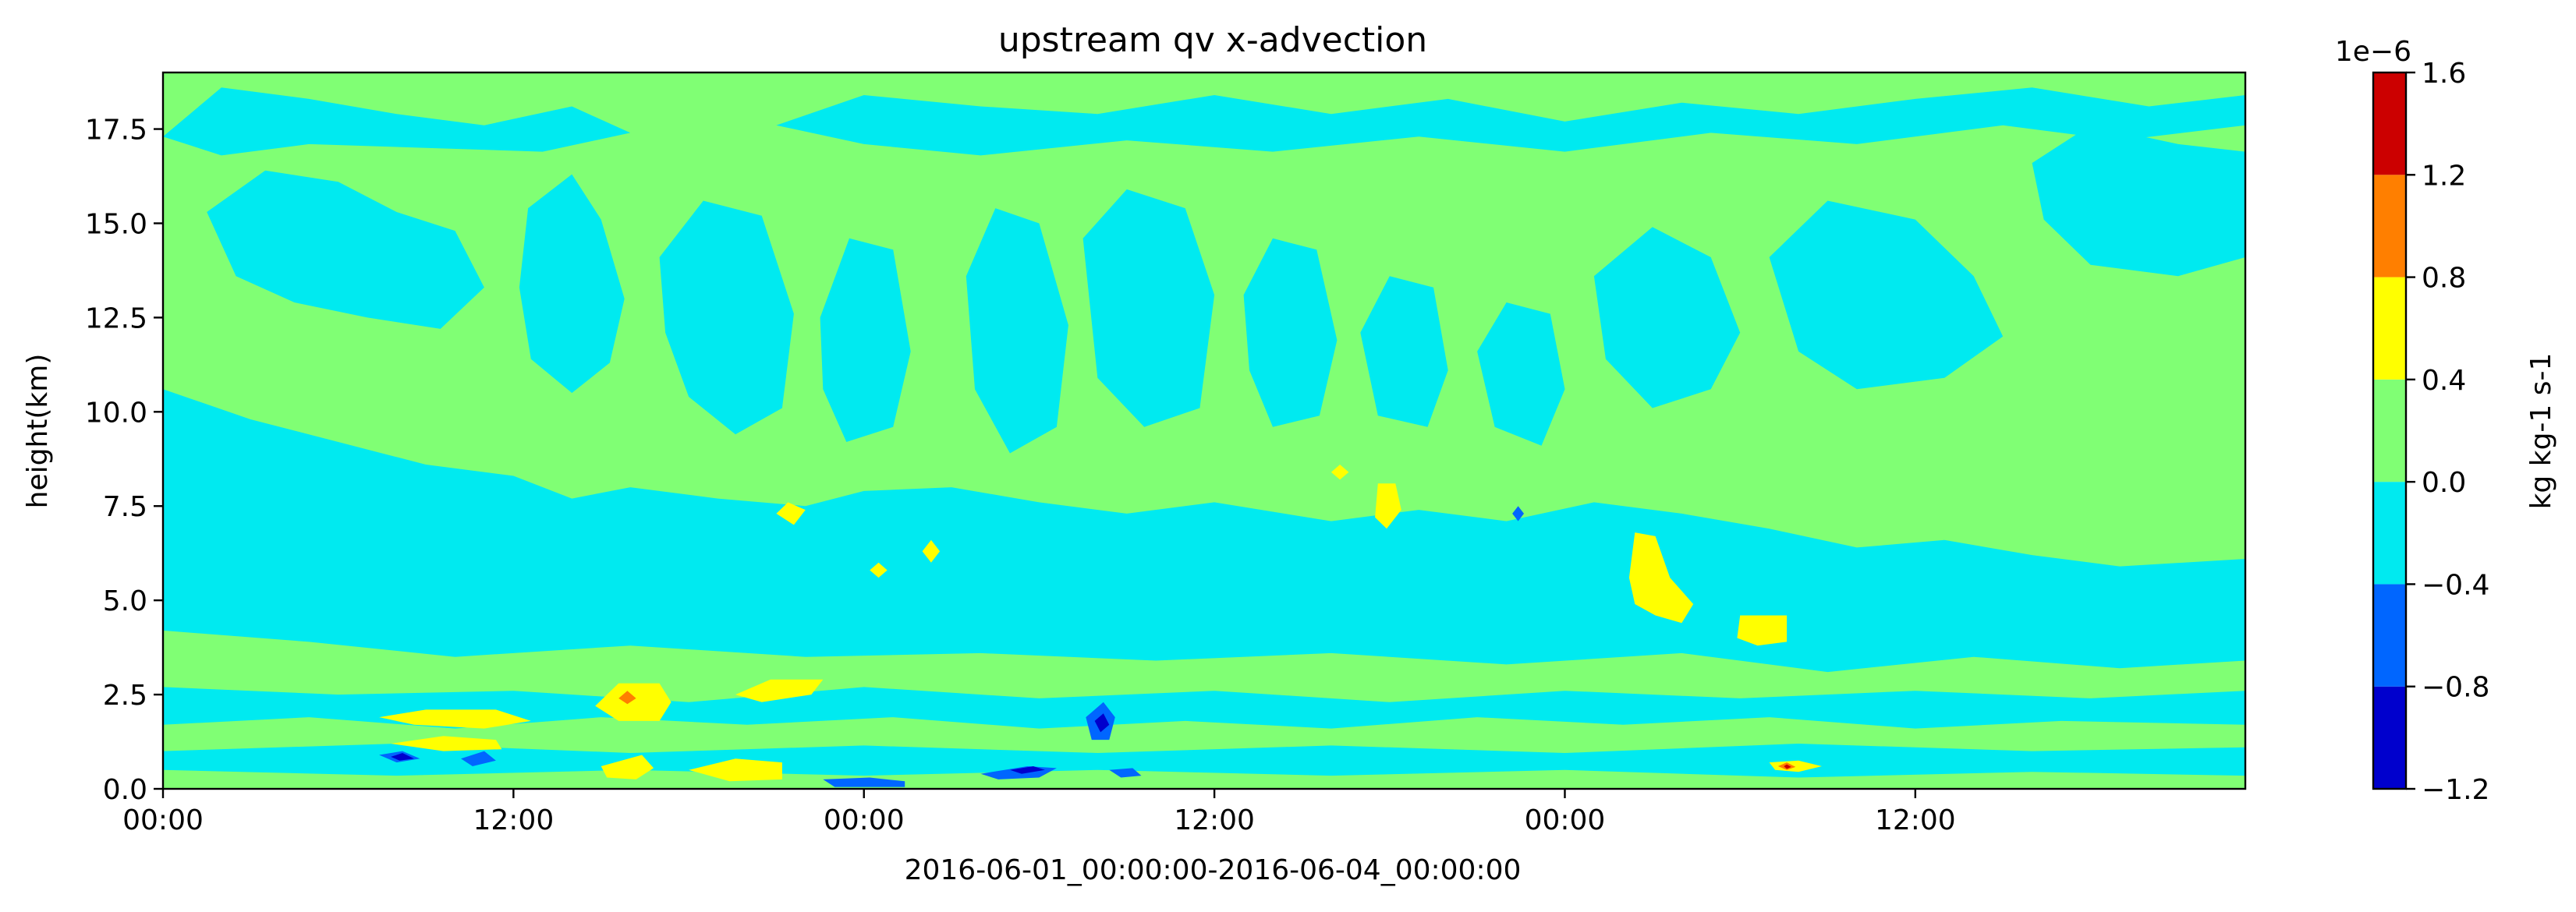 Image resolution: width=2576 pixels, height=912 pixels. I want to click on colorbar, so click(2389, 431).